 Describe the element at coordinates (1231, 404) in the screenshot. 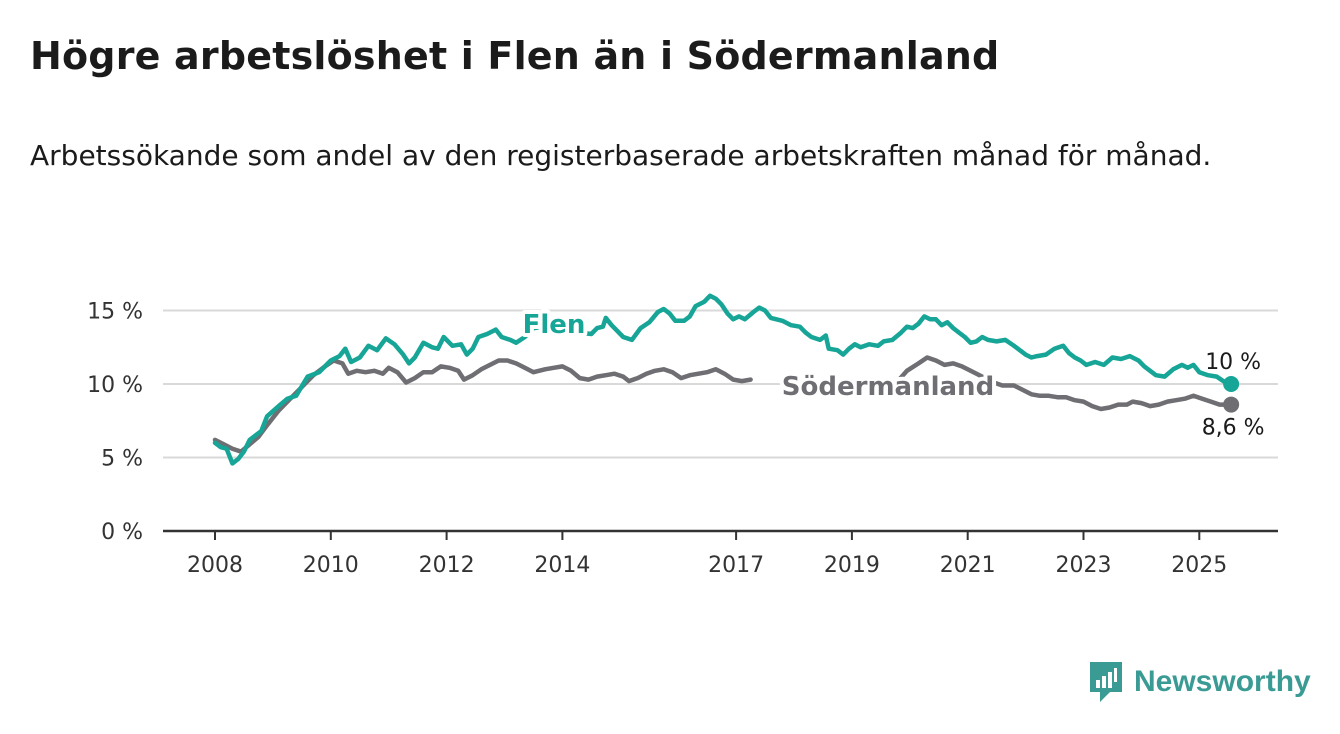

I see `end-point-sodermanland` at that location.